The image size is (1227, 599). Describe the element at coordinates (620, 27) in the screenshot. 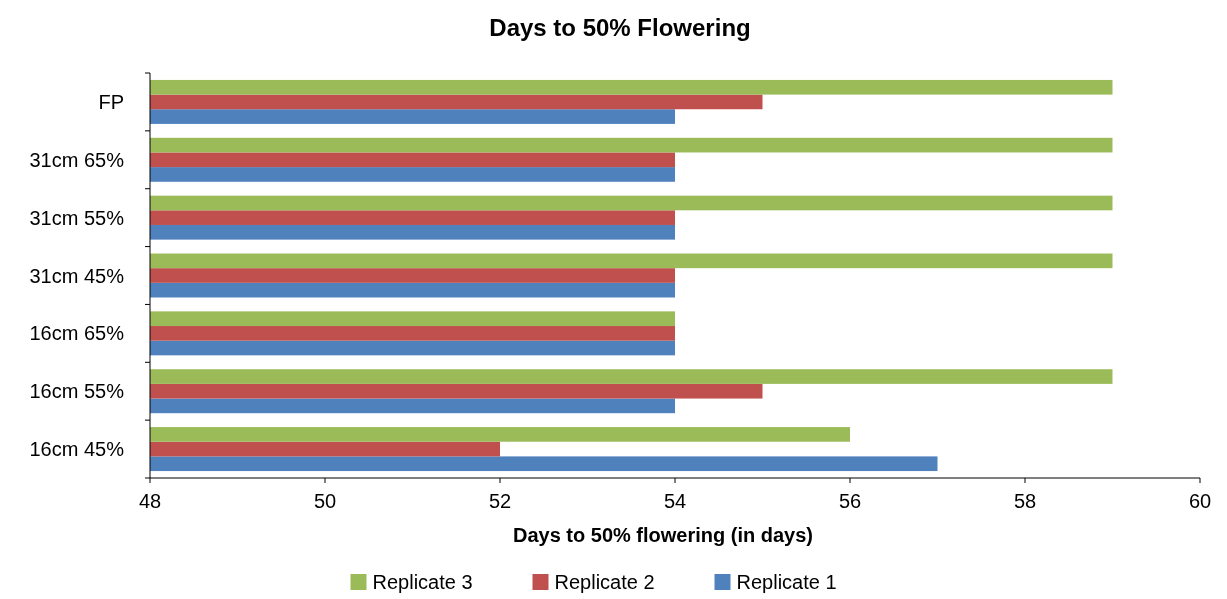

I see `chart-title: Days to 50% Flowering` at that location.